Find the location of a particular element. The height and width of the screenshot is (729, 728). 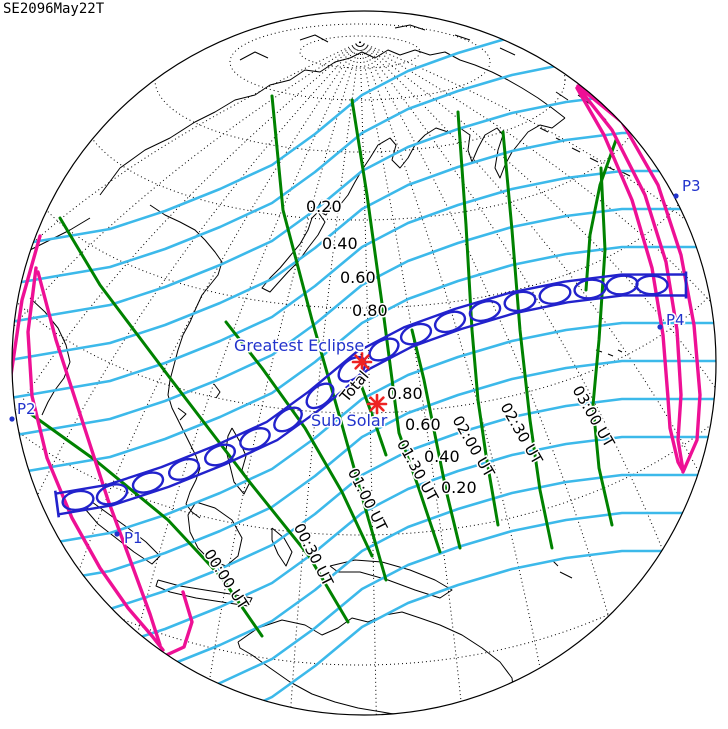

contact-point-label-p4: P4 is located at coordinates (675, 320).